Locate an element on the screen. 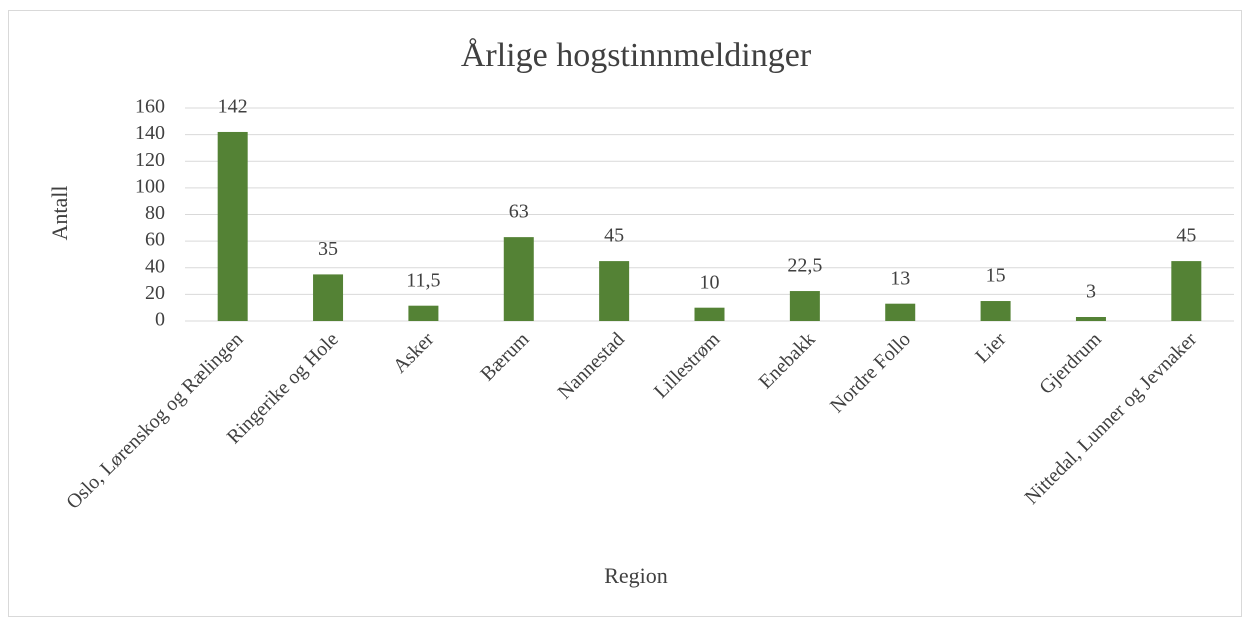 This screenshot has height=623, width=1250. y-tick-label: 160 is located at coordinates (150, 107).